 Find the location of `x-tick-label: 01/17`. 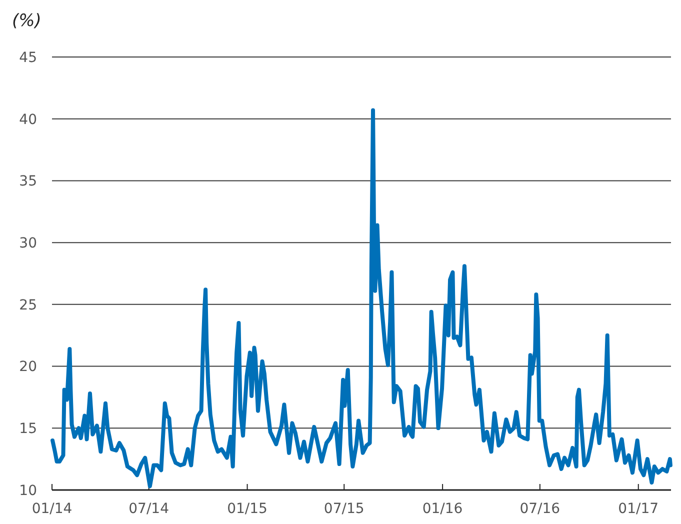

x-tick-label: 01/17 is located at coordinates (638, 509).